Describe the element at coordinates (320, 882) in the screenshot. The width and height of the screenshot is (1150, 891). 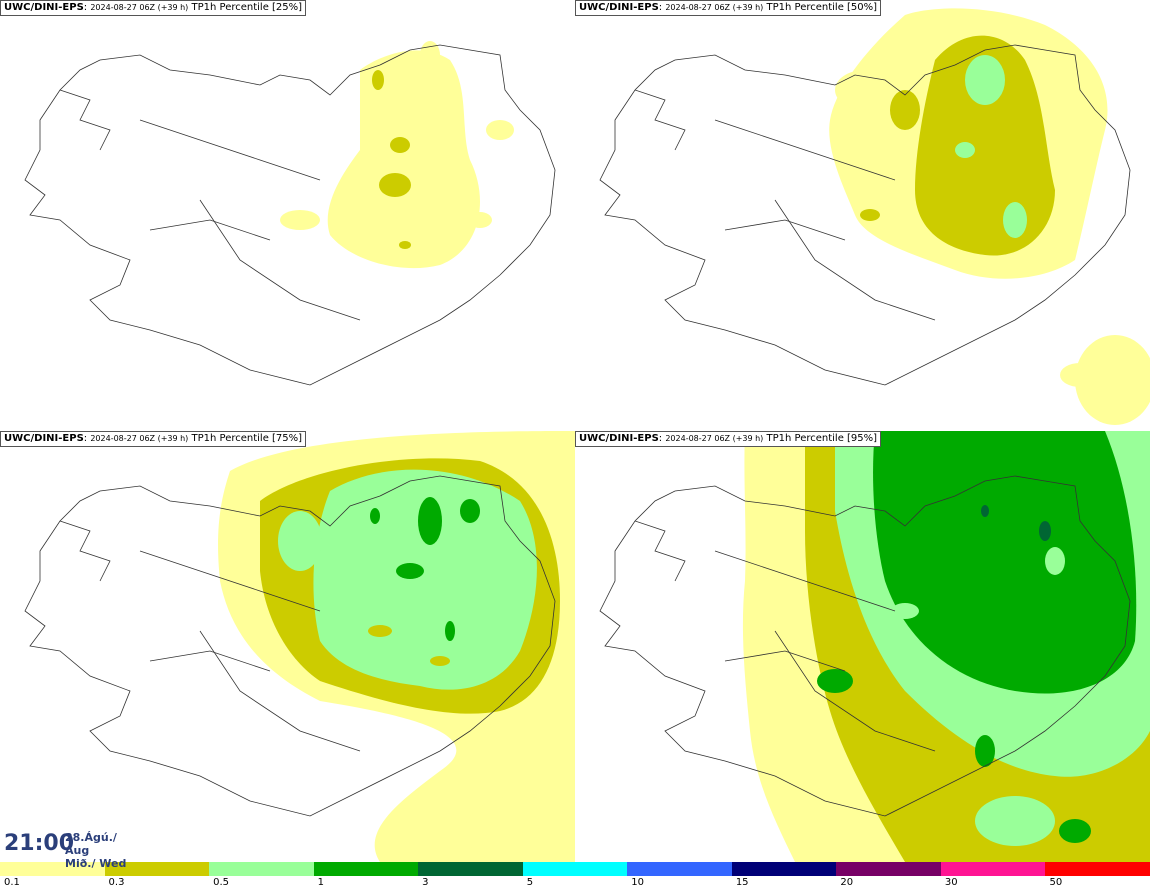
I see `legend-label: 1` at that location.